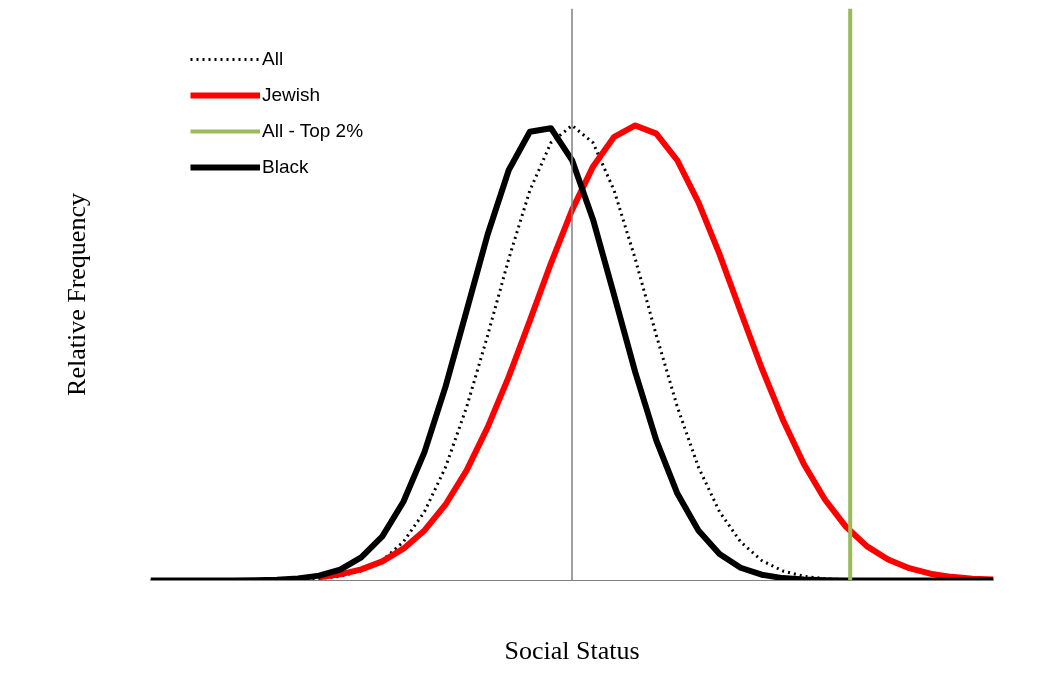 Image resolution: width=1049 pixels, height=694 pixels. What do you see at coordinates (76, 294) in the screenshot?
I see `y-axis-title: Relative Frequency` at bounding box center [76, 294].